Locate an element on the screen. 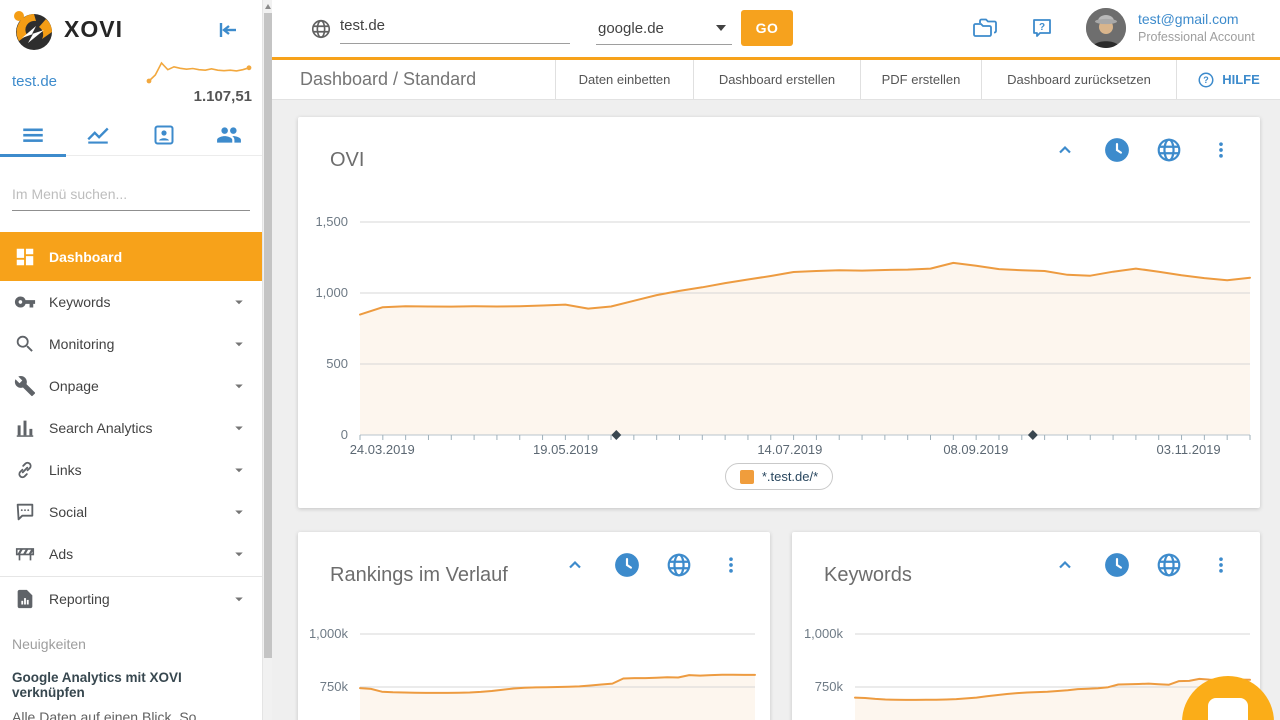 Image resolution: width=1280 pixels, height=720 pixels. rankings-chart: 1,000k 750k is located at coordinates (532, 673).